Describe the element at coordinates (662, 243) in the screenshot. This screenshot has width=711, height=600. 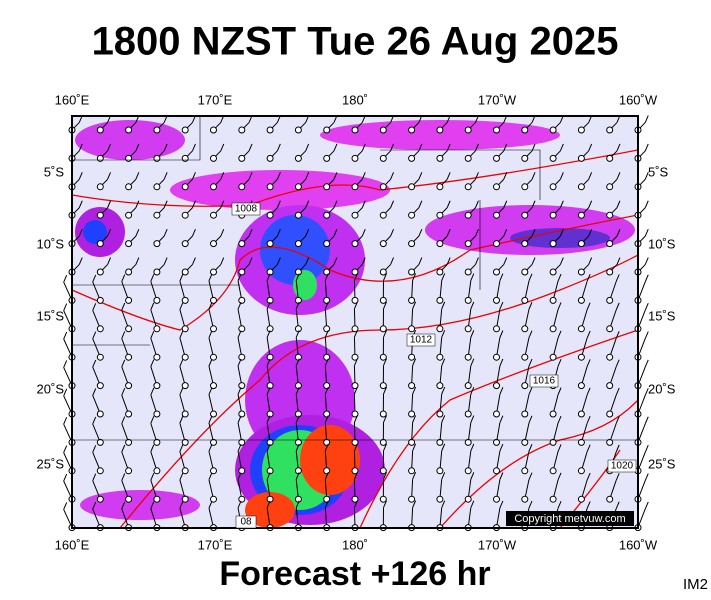
I see `lat-label: 10˚S` at that location.